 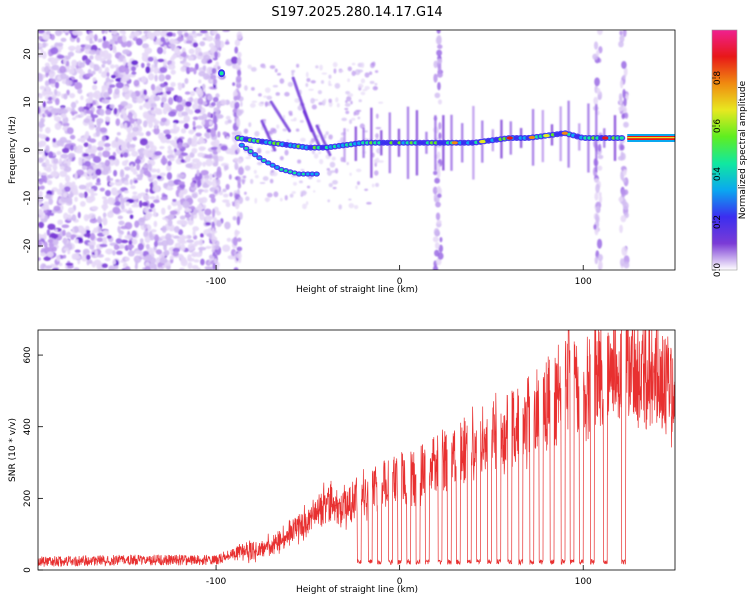 I want to click on spectrogram-y-ticks: -20 -10 0 10 20, so click(x=33, y=150).